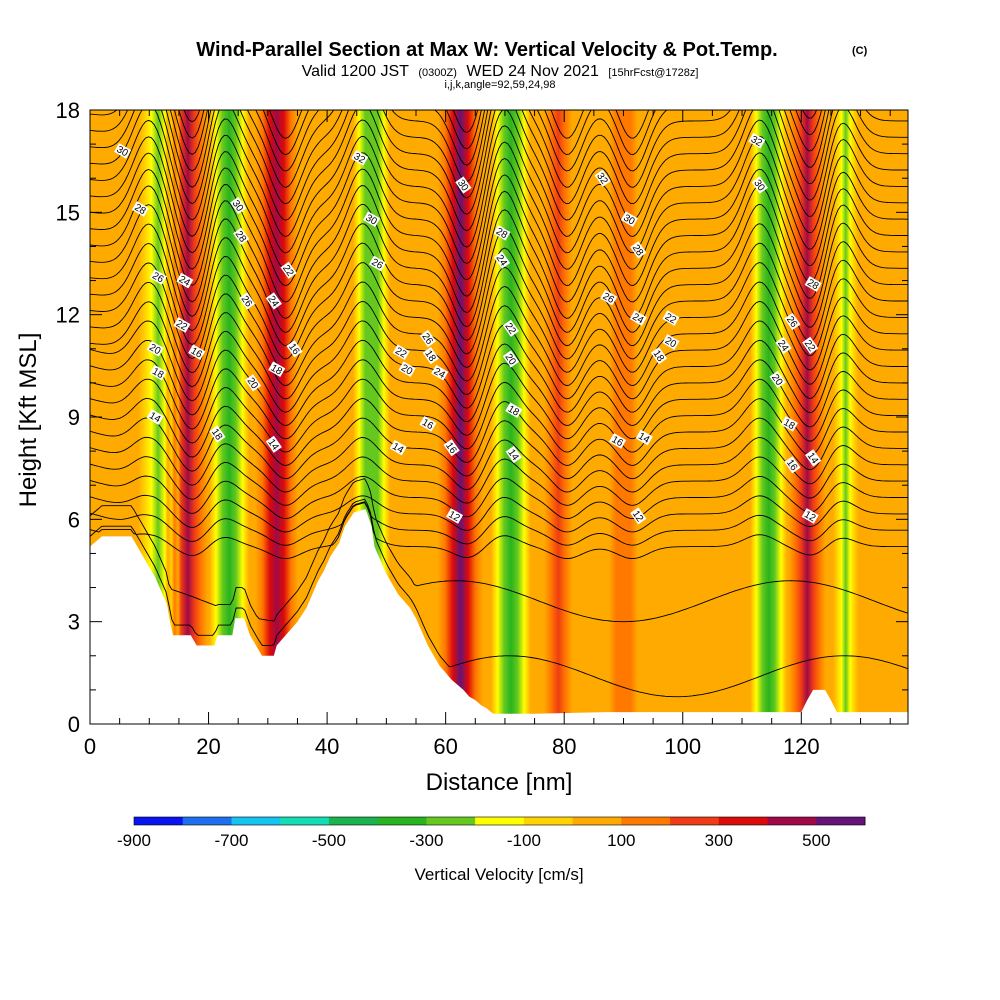 This screenshot has height=1000, width=1000. What do you see at coordinates (499, 85) in the screenshot?
I see `chart-subtitle-indices: i,j,k,angle=92,59,24,98` at bounding box center [499, 85].